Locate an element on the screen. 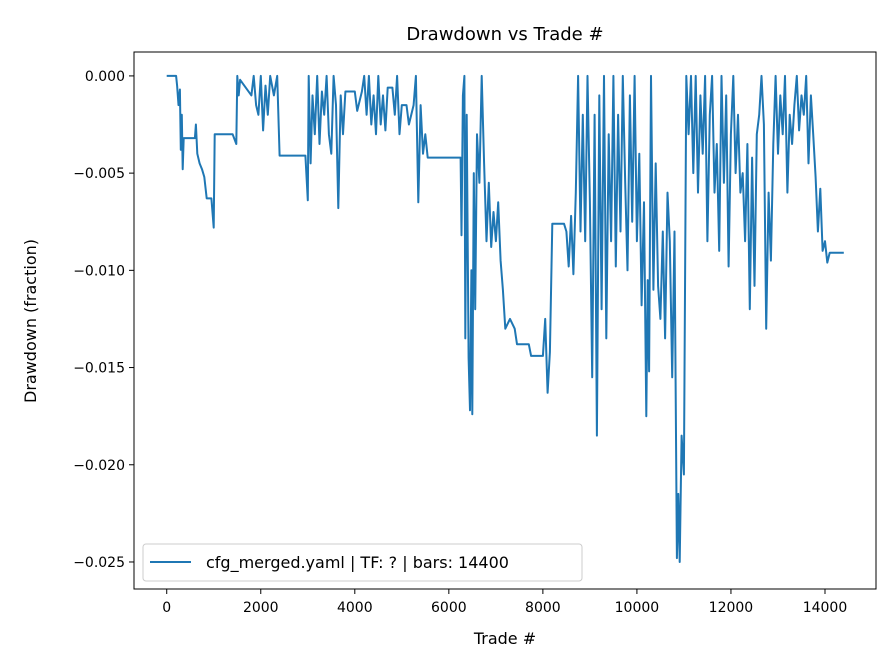  chart-title: Drawdown vs Trade # is located at coordinates (504, 34).